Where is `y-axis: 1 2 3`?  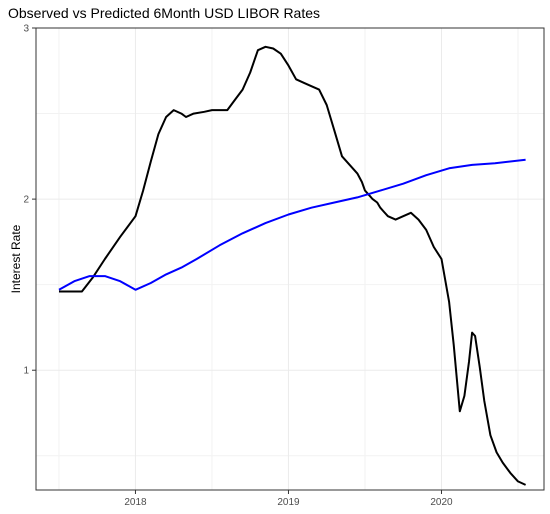
y-axis: 1 2 3 is located at coordinates (29, 200).